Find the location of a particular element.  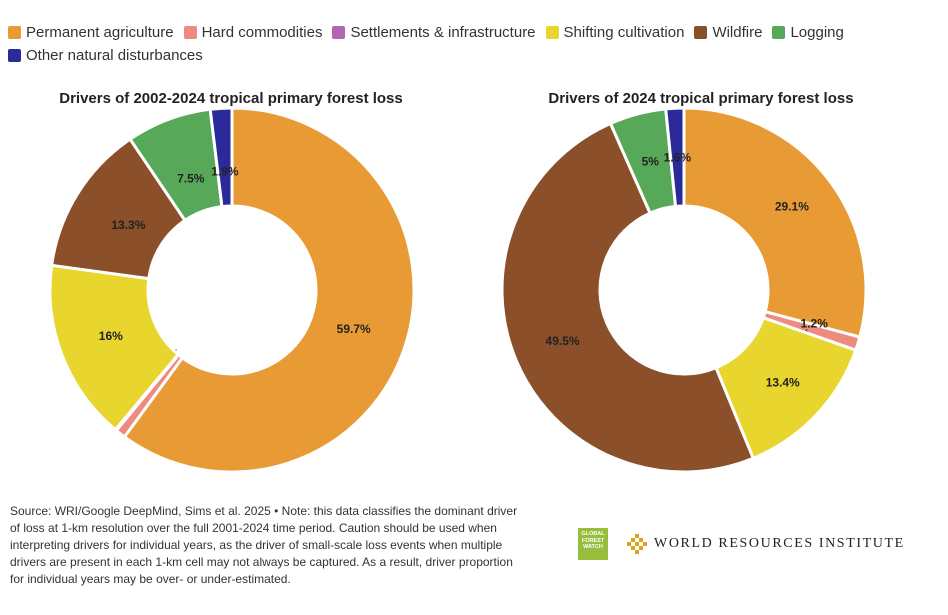

slice-label: 5% is located at coordinates (651, 162).